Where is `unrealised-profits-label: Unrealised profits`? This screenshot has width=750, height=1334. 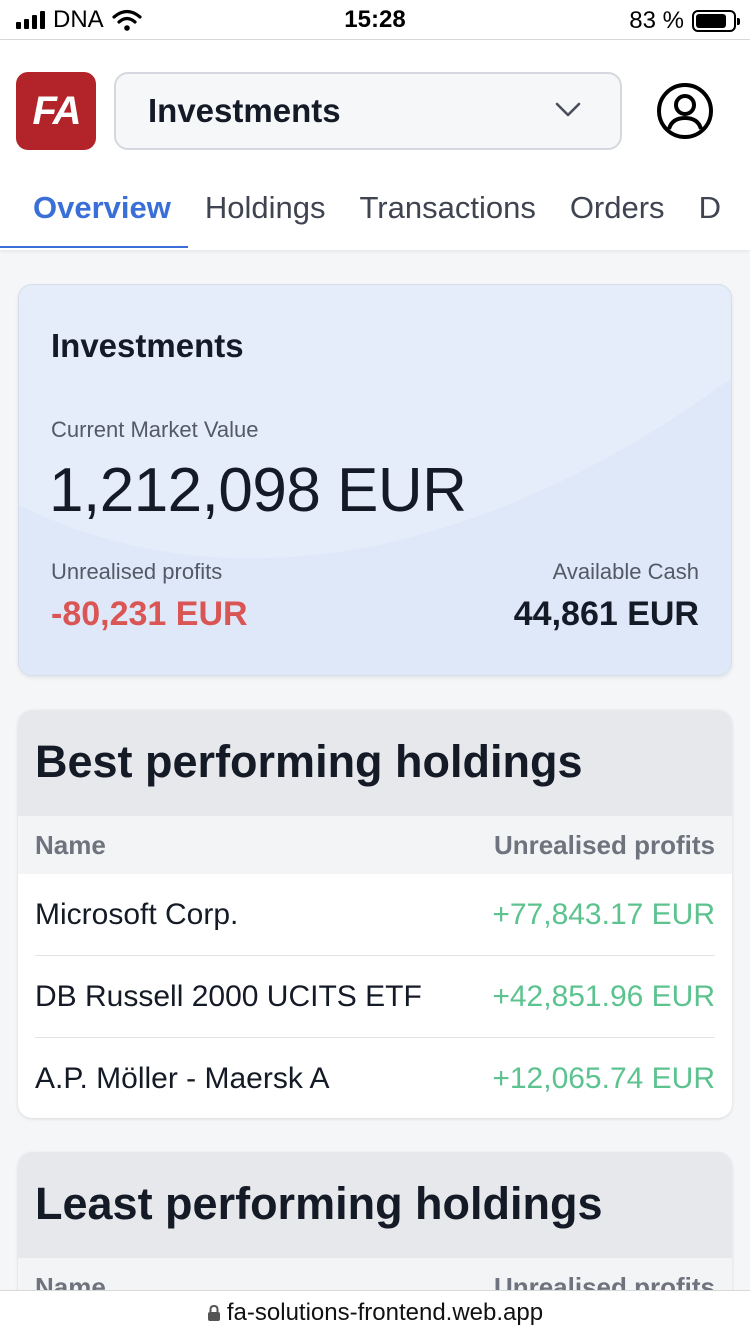
unrealised-profits-label: Unrealised profits is located at coordinates (137, 571).